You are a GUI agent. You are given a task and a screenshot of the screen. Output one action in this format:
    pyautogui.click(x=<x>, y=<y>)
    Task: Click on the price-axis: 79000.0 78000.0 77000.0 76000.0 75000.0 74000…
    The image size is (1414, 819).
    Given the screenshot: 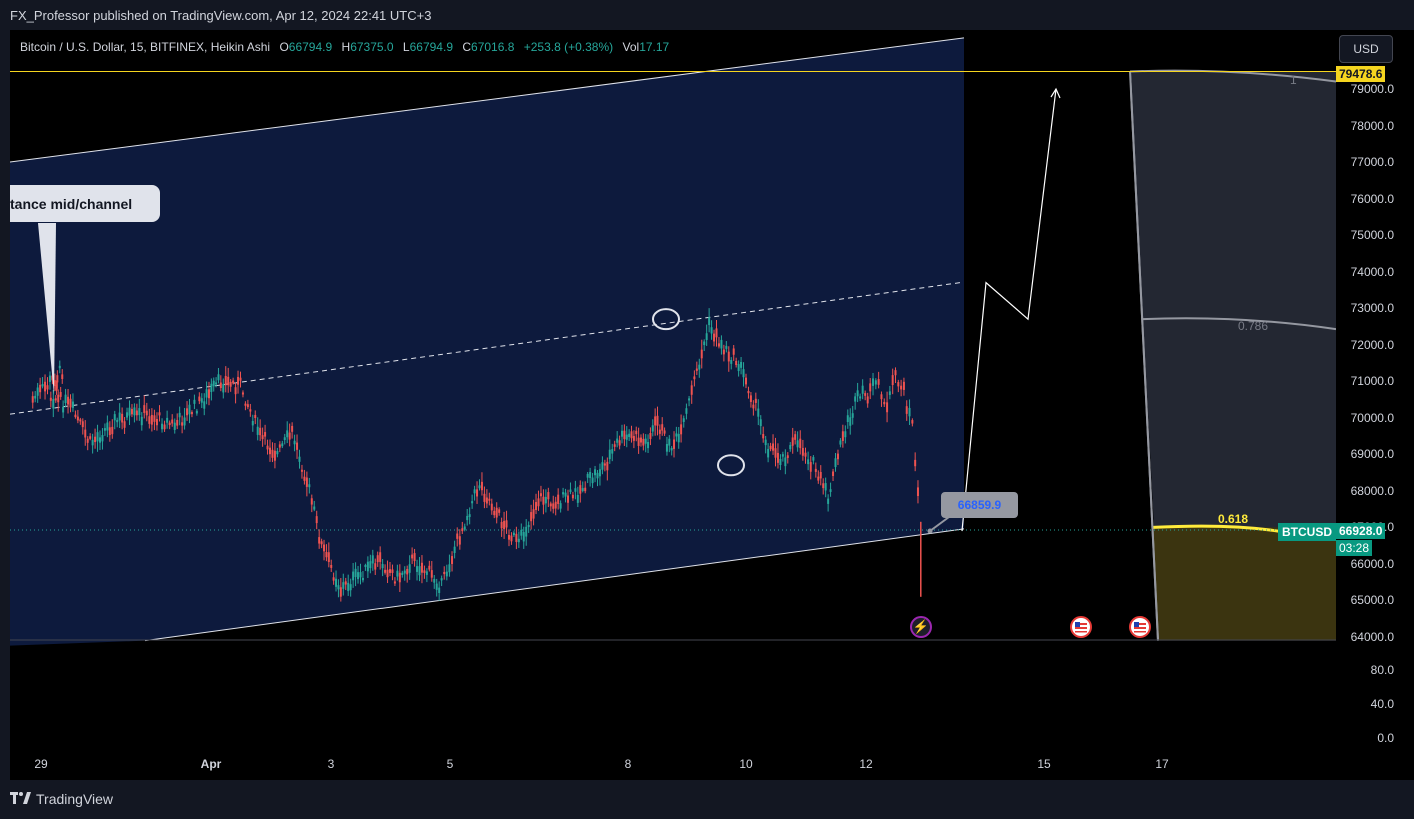 What is the action you would take?
    pyautogui.click(x=1375, y=405)
    